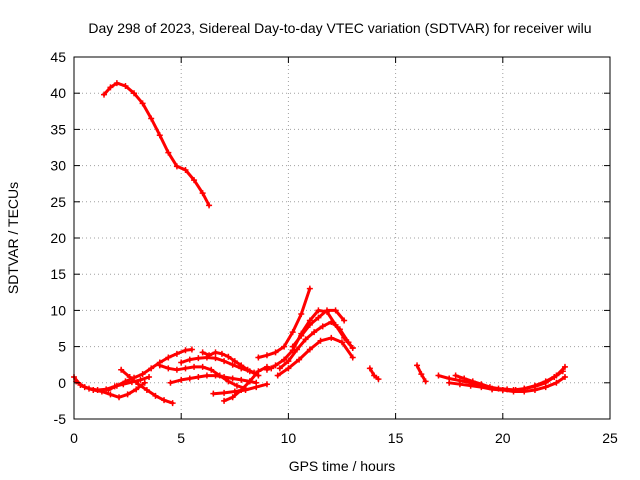  I want to click on x-tick-label: 10, so click(289, 438).